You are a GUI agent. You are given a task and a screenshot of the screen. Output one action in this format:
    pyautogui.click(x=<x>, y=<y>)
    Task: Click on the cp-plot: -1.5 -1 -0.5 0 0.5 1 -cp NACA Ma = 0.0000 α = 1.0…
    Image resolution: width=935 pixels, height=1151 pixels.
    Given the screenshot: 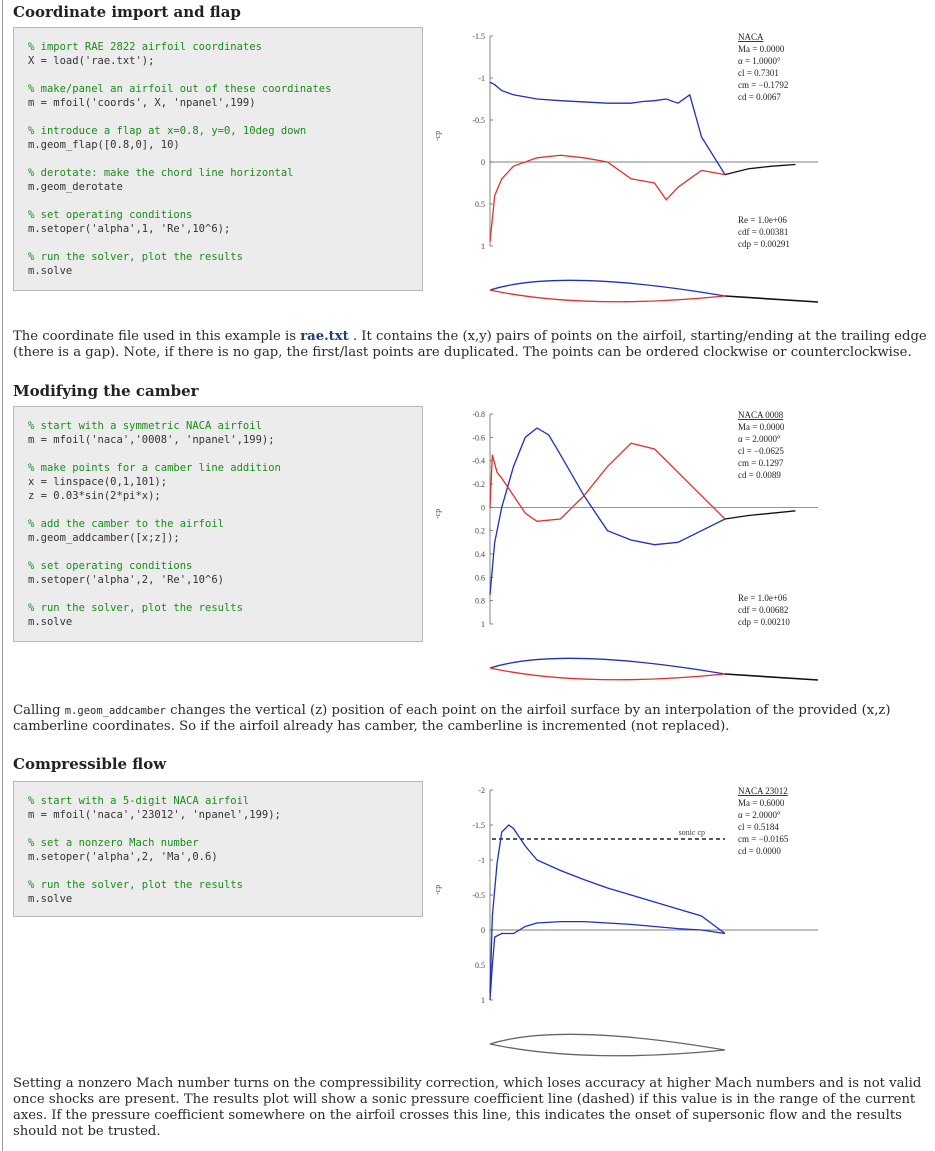 What is the action you would take?
    pyautogui.click(x=626, y=167)
    